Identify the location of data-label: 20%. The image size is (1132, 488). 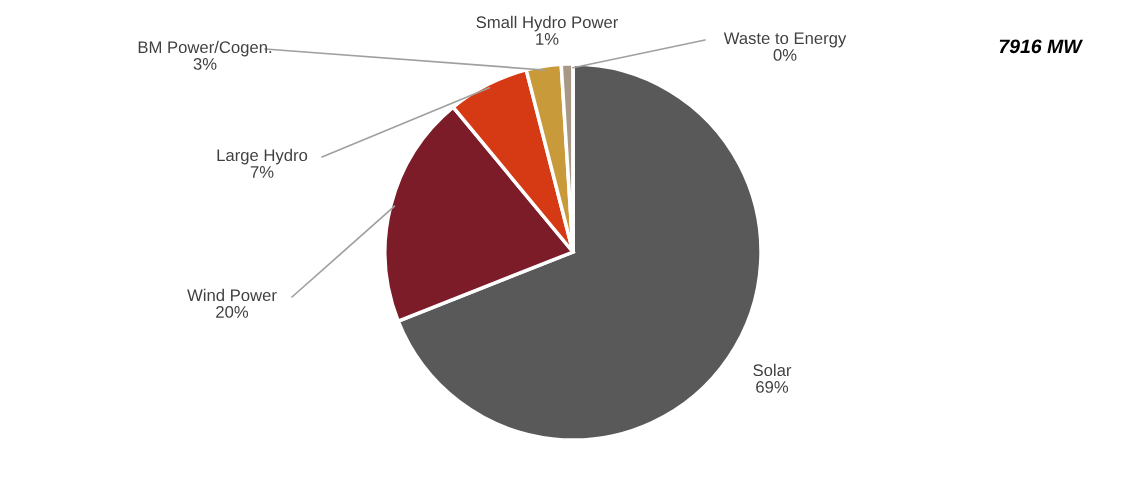
(232, 312).